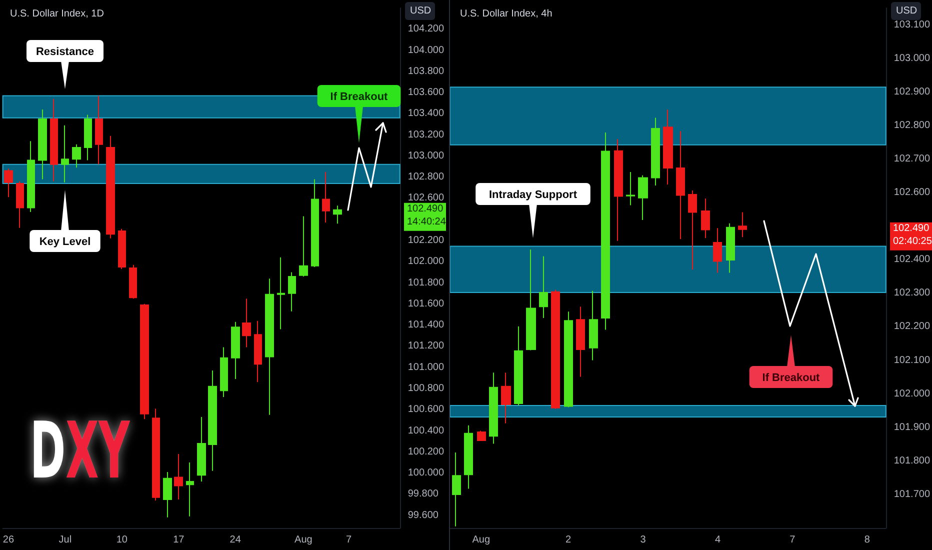 The width and height of the screenshot is (932, 550). Describe the element at coordinates (426, 367) in the screenshot. I see `y-tick-label: 101.000` at that location.